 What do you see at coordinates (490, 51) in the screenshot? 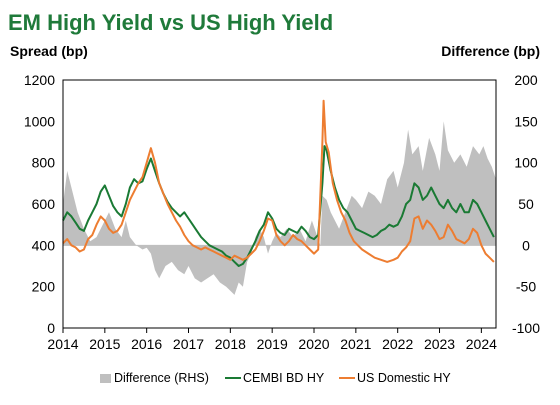
I see `right-axis-title: Difference (bp)` at bounding box center [490, 51].